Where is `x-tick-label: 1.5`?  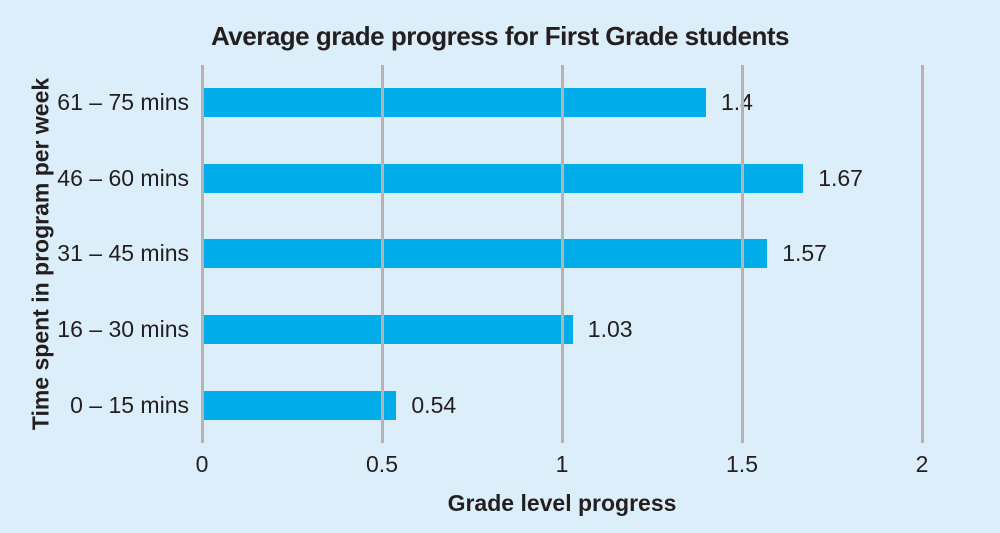 x-tick-label: 1.5 is located at coordinates (742, 464).